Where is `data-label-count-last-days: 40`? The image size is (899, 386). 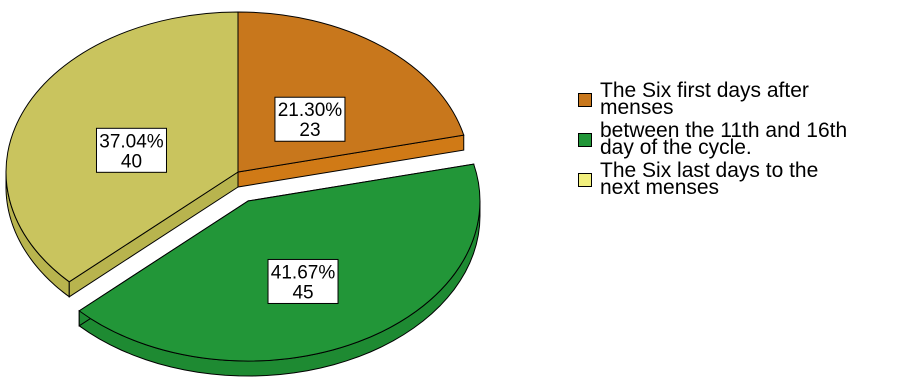 data-label-count-last-days: 40 is located at coordinates (131, 161).